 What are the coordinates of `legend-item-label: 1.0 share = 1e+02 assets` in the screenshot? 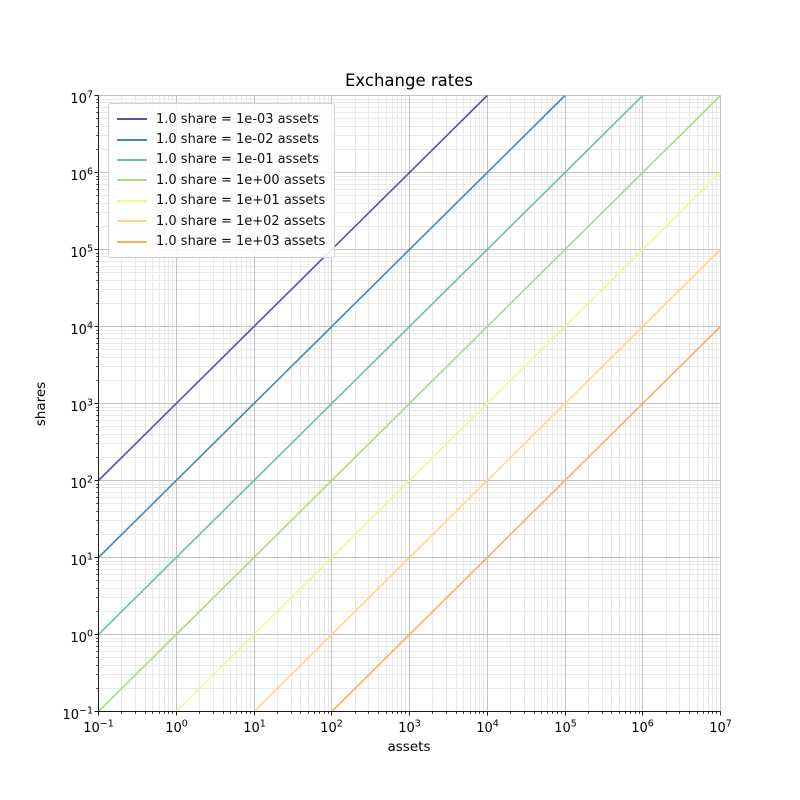 It's located at (241, 221).